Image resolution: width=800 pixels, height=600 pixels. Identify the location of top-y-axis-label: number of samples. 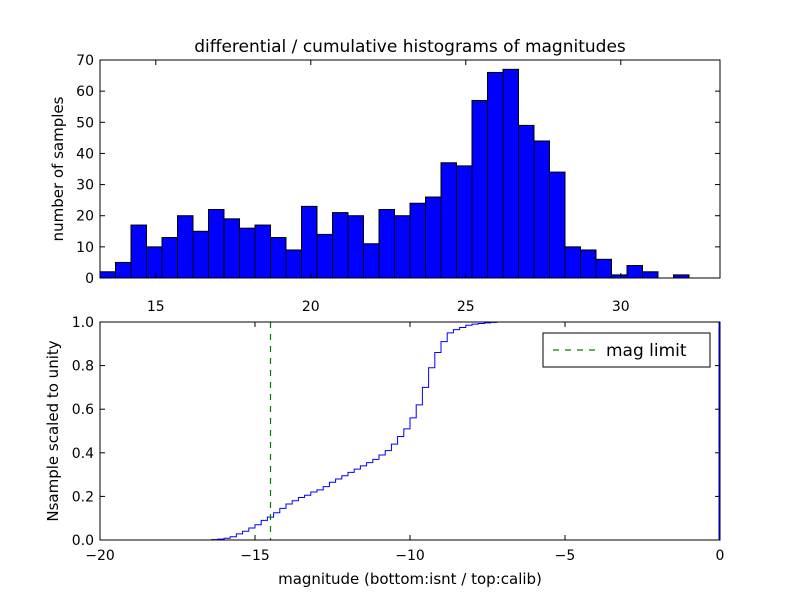
(58, 168).